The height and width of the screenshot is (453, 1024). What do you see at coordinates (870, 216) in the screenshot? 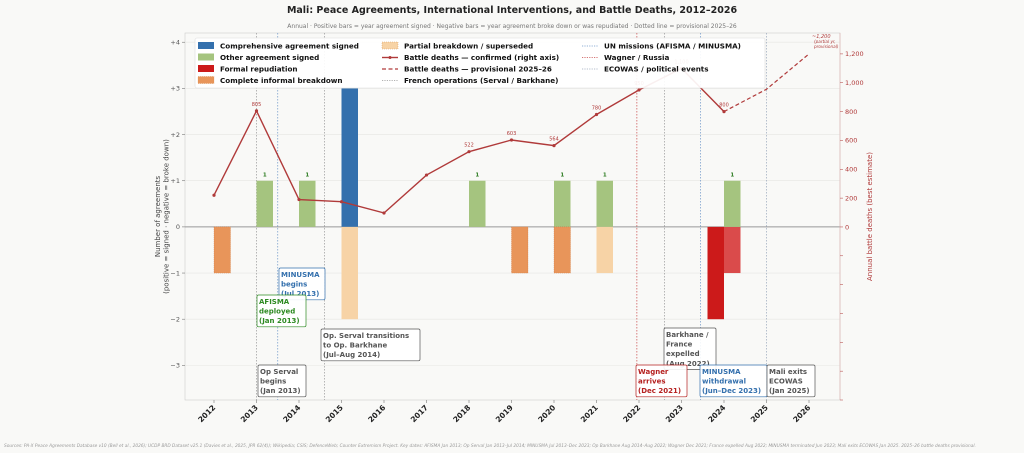
I see `y2-axis-label: Annual battle deaths (best estimate)` at bounding box center [870, 216].